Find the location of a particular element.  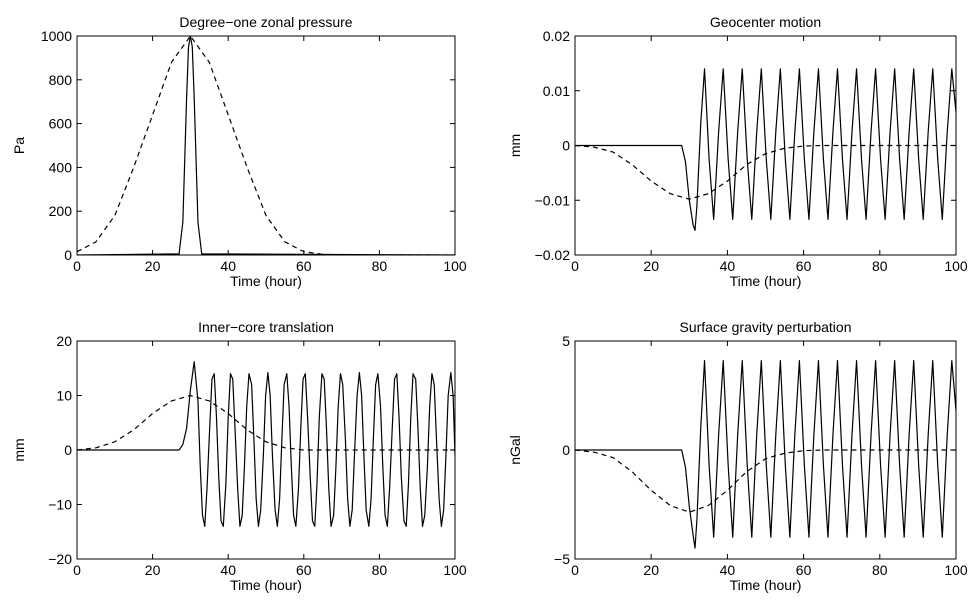

y-tick-label: −20 is located at coordinates (60, 559).